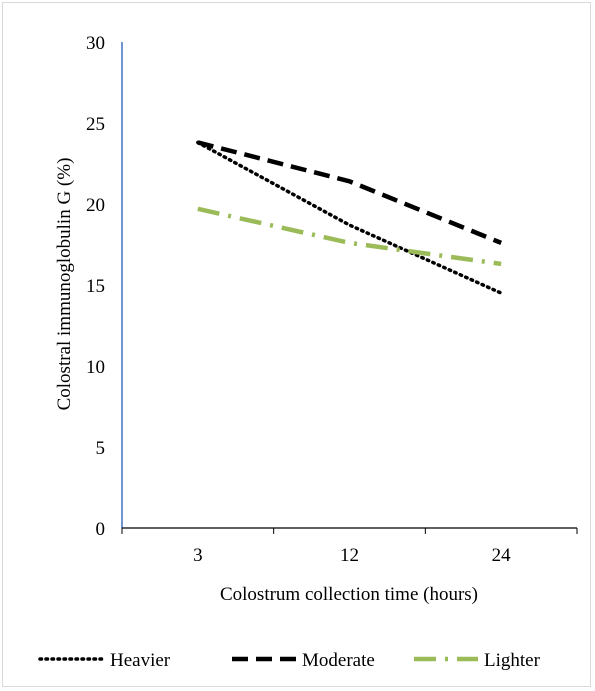 This screenshot has width=595, height=691. What do you see at coordinates (64, 284) in the screenshot?
I see `y-axis-title: Colostral immunoglobulin G (%)` at bounding box center [64, 284].